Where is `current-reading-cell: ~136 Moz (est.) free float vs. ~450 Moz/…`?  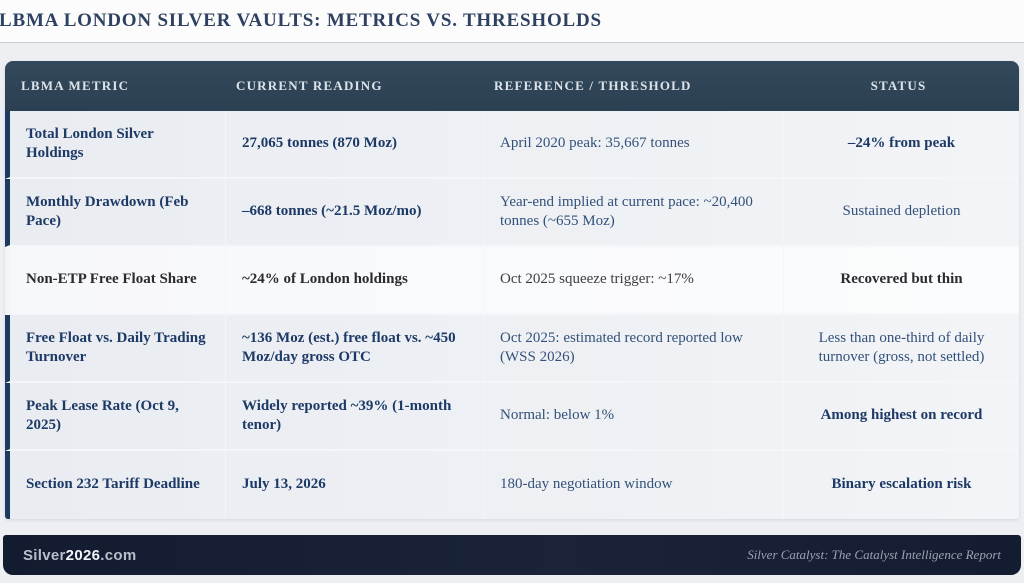 current-reading-cell: ~136 Moz (est.) free float vs. ~450 Moz/… is located at coordinates (354, 348).